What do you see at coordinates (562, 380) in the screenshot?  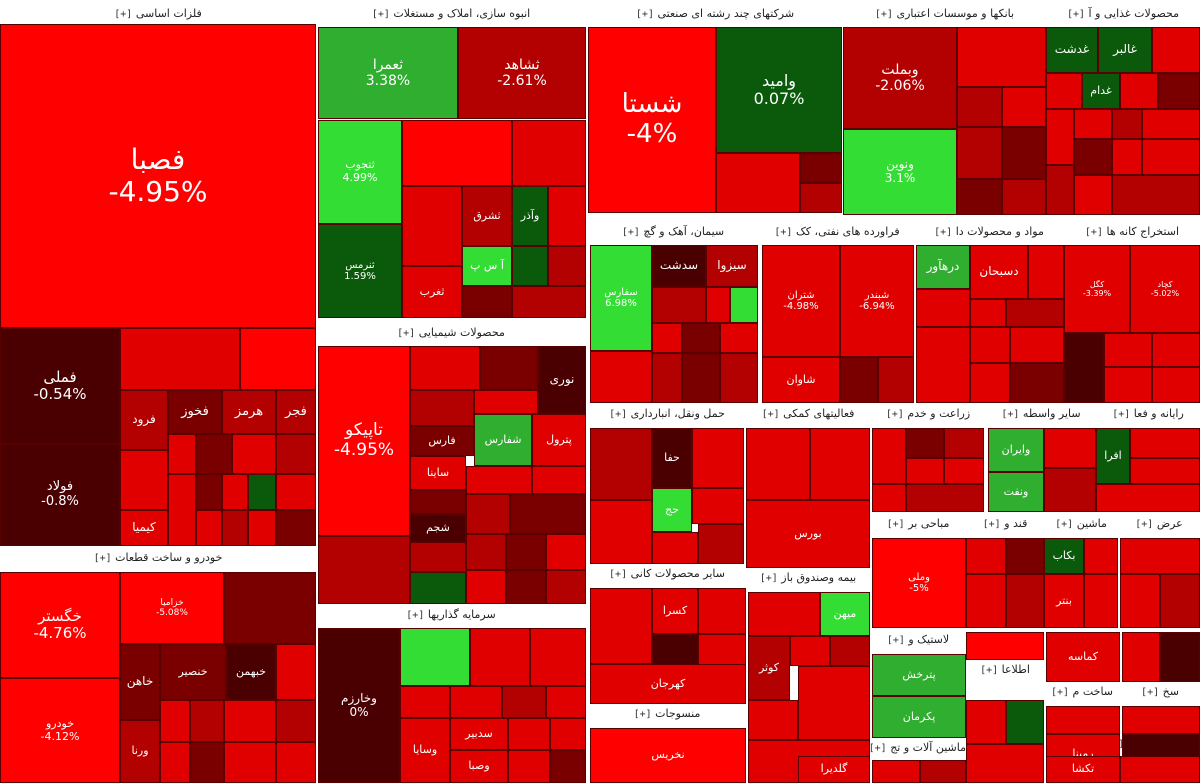 I see `stock-tile: نوری` at bounding box center [562, 380].